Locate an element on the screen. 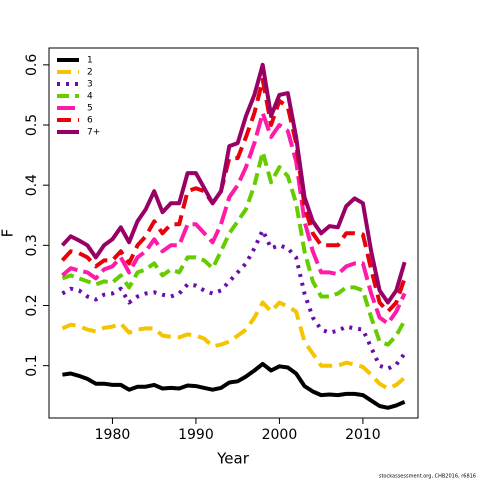  legend-label: 1 is located at coordinates (90, 61).